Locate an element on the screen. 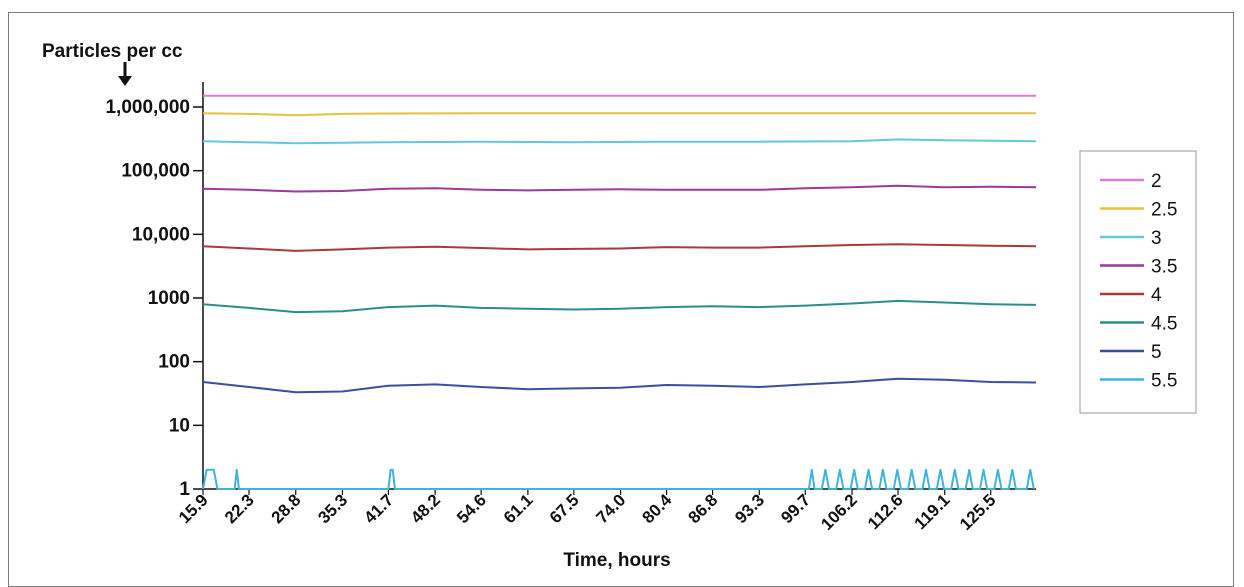  legend-box is located at coordinates (1138, 282).